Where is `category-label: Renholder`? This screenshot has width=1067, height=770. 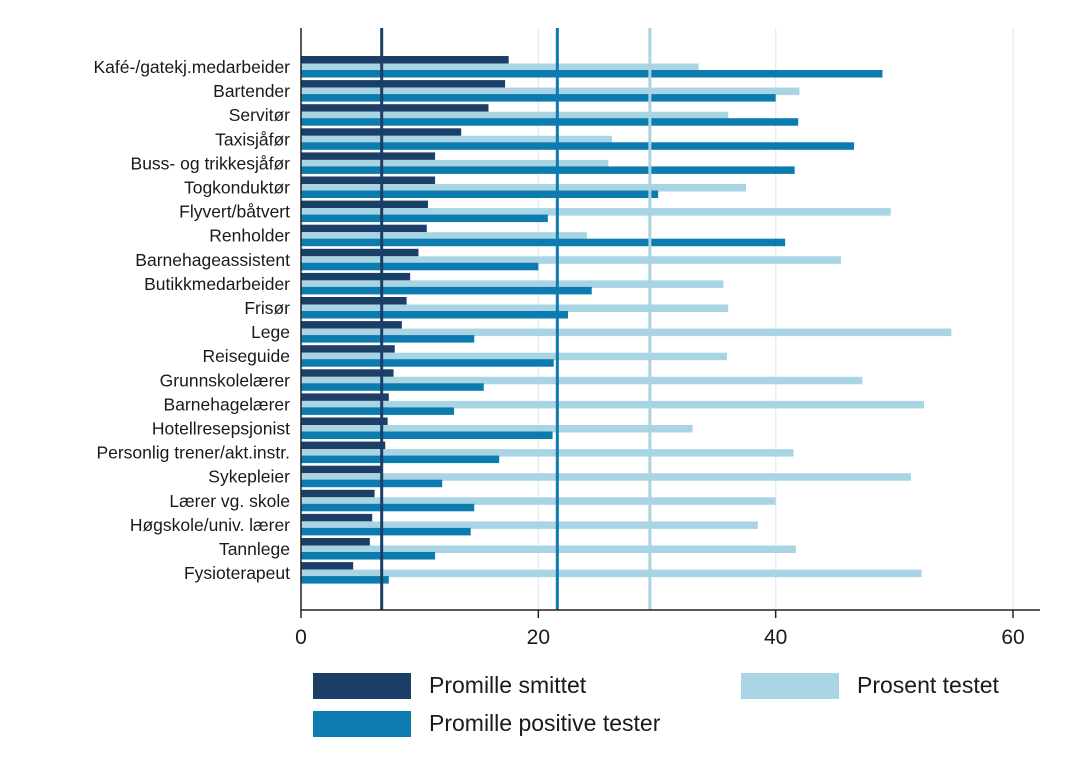 category-label: Renholder is located at coordinates (249, 236).